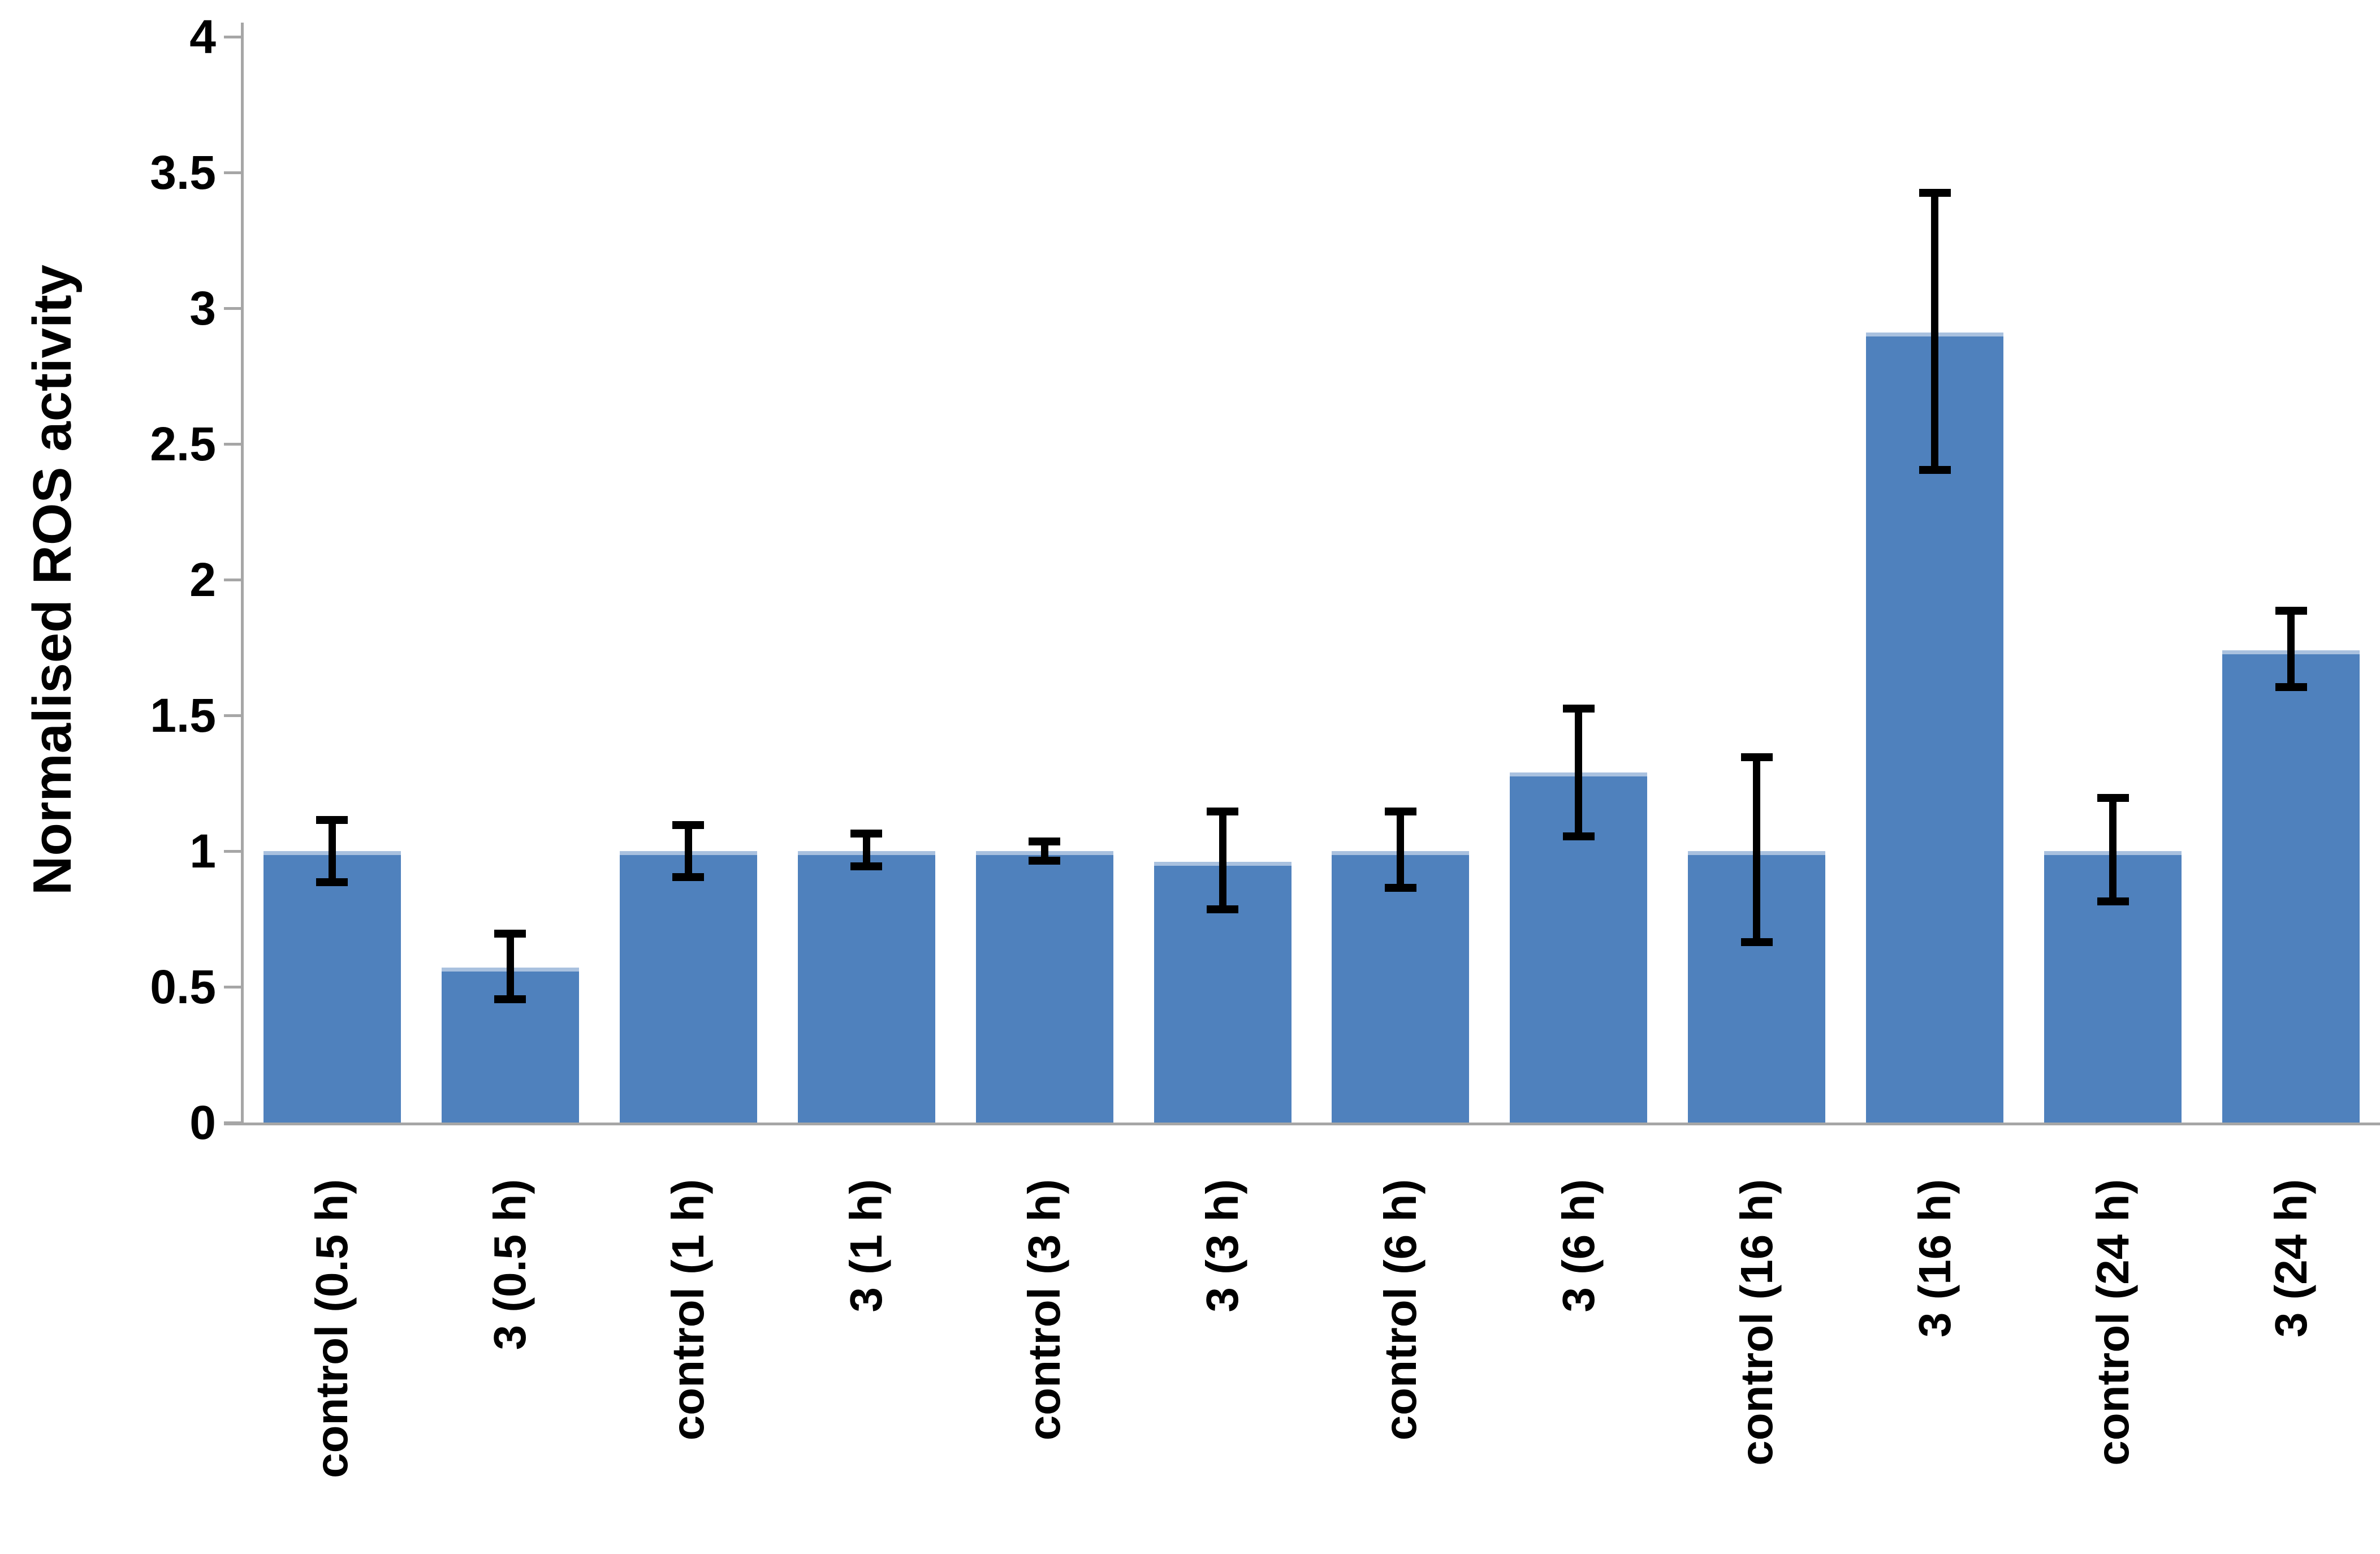  I want to click on error-cap-bottom-control-1-h, so click(688, 877).